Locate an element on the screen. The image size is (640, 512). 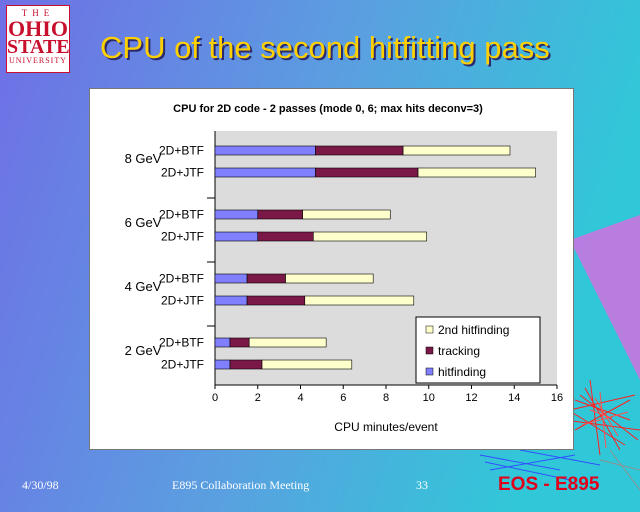
x-axis-label: CPU minutes/event is located at coordinates (386, 427).